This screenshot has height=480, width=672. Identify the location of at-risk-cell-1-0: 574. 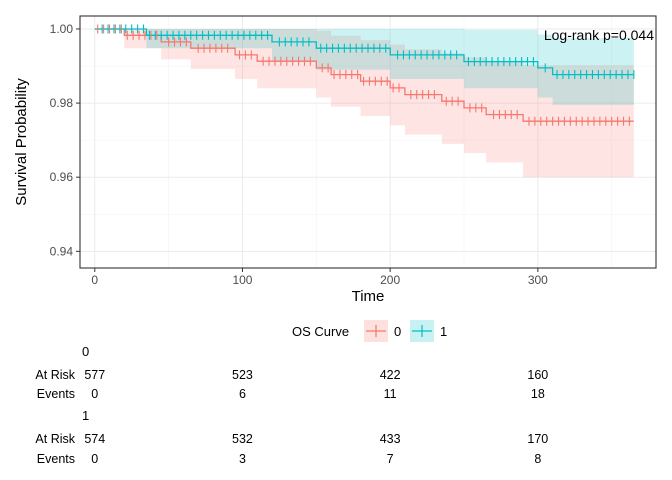
(94, 439).